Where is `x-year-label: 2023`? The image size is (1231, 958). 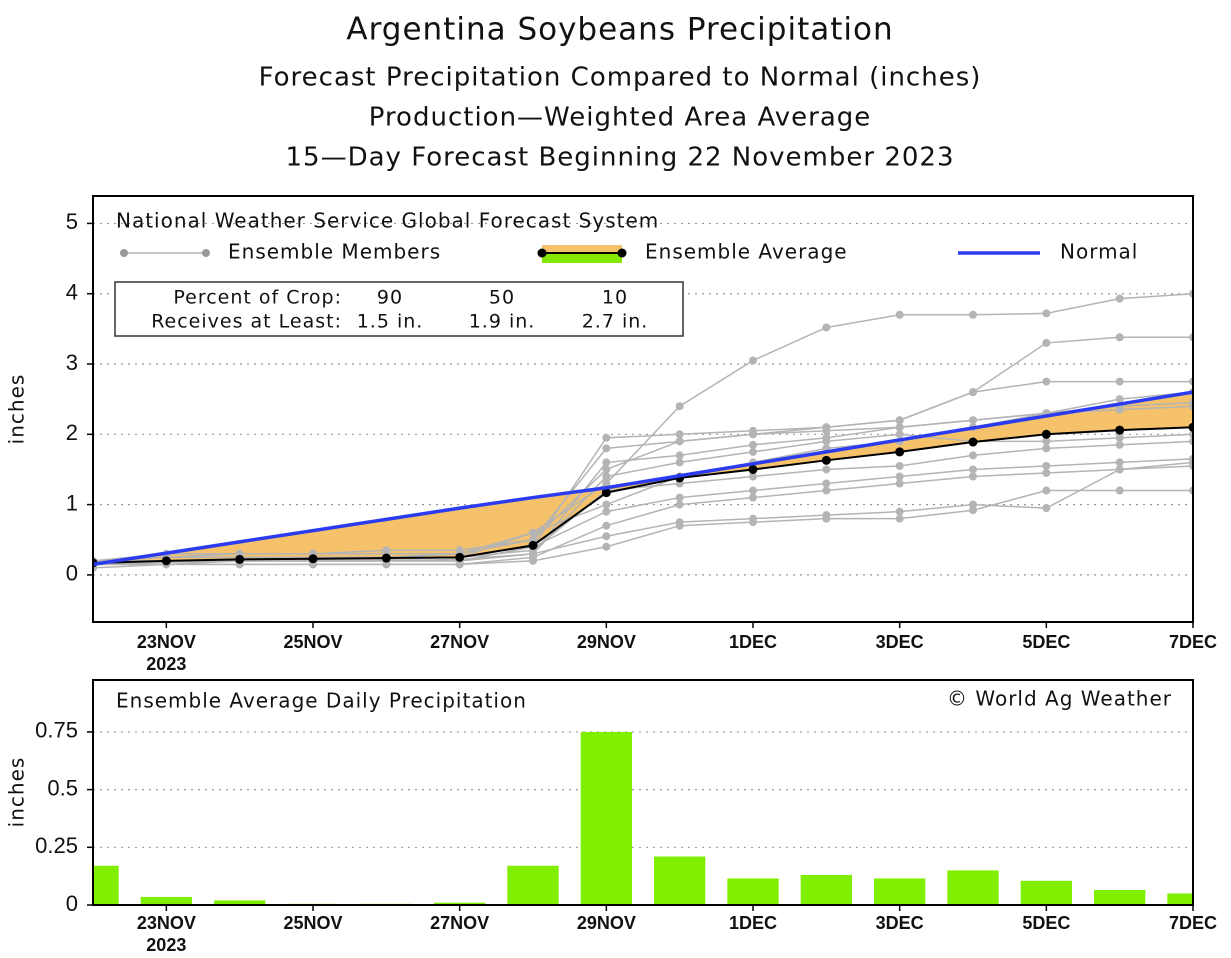
x-year-label: 2023 is located at coordinates (166, 664).